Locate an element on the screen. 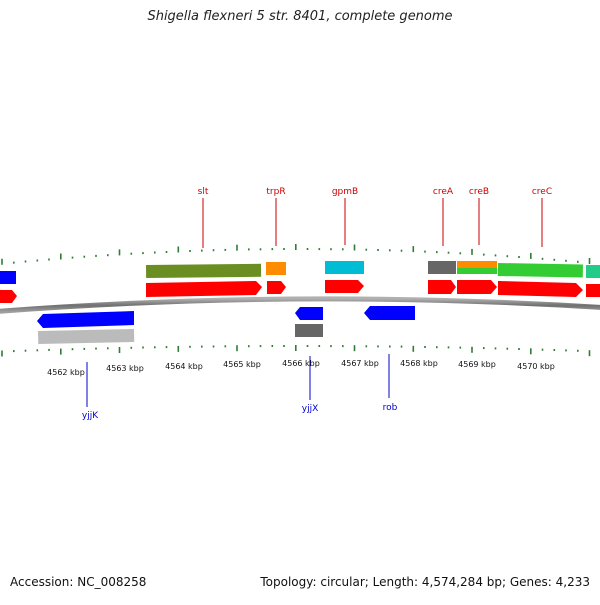 Image resolution: width=600 pixels, height=605 pixels. cds-arrow-edge-left is located at coordinates (8, 296).